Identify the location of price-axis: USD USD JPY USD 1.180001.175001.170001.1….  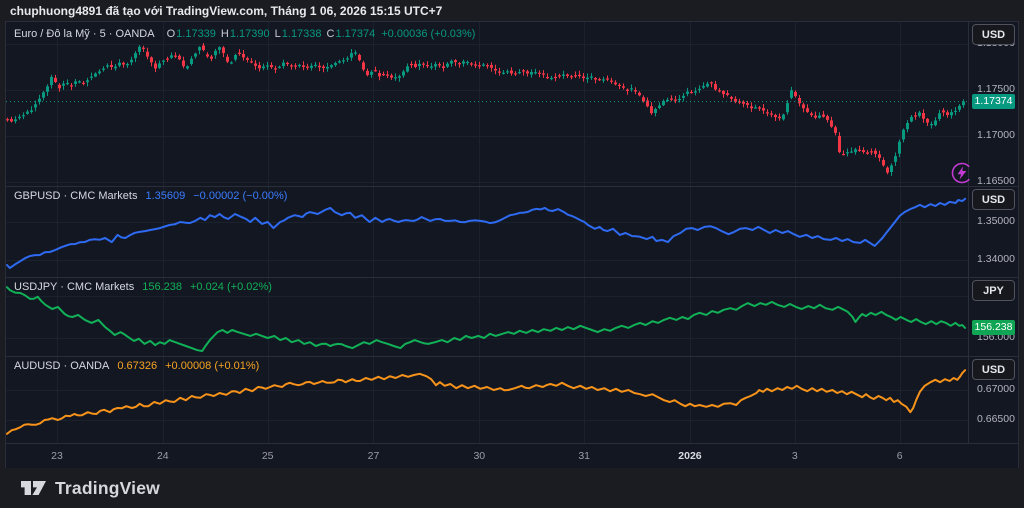
(993, 232).